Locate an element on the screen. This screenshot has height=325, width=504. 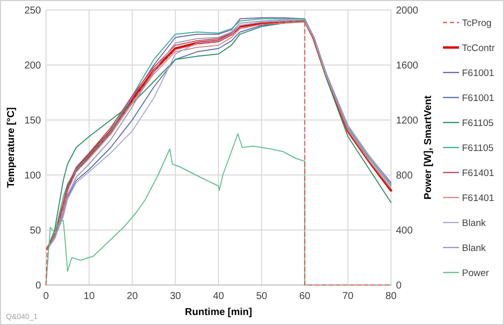
y-tick-label: 100 is located at coordinates (33, 176).